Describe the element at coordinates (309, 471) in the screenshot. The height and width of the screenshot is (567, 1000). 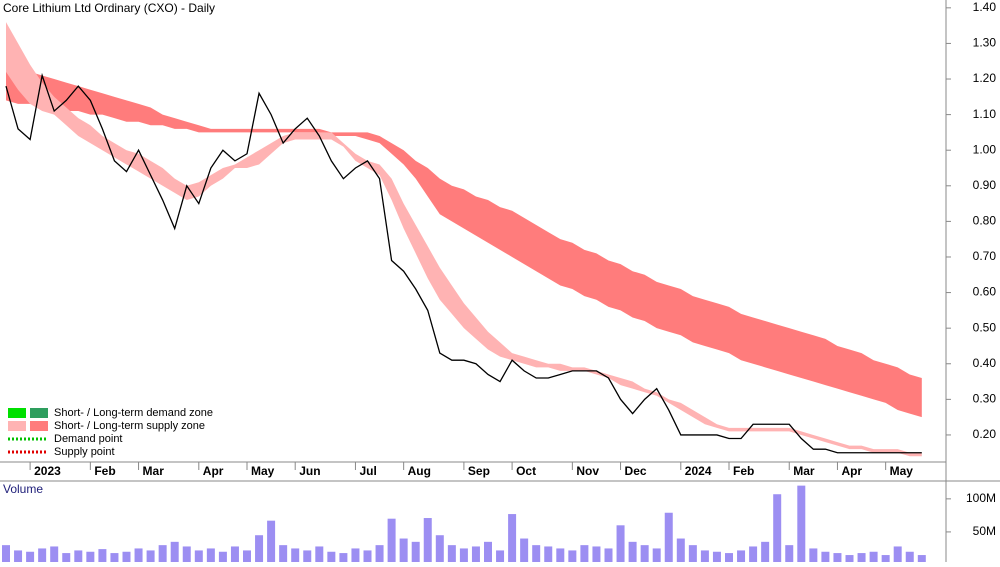
I see `x-tick-label: Jun` at that location.